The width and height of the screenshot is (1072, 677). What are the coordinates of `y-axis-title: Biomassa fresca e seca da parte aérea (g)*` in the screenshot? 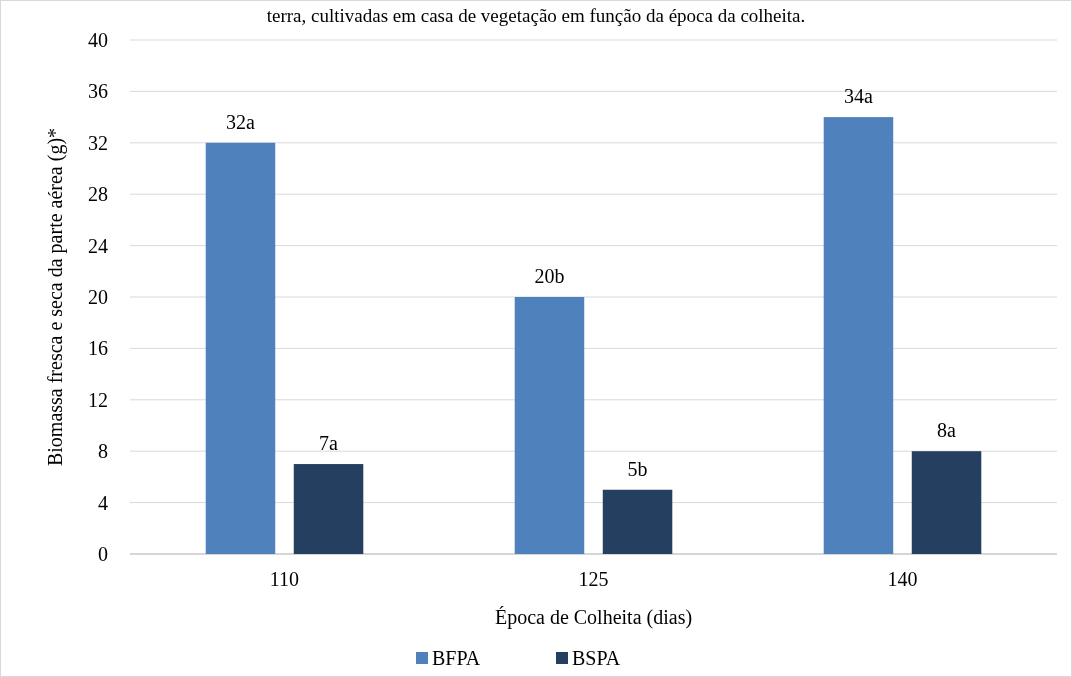 It's located at (55, 297).